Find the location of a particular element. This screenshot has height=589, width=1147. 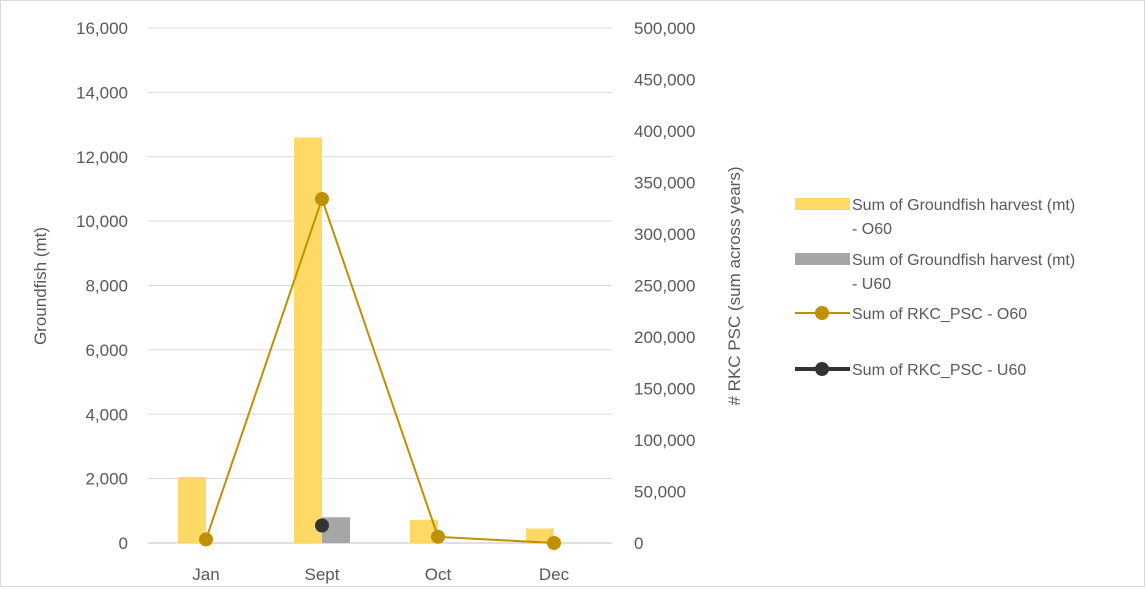

left-tick-label: 16,000 is located at coordinates (102, 28).